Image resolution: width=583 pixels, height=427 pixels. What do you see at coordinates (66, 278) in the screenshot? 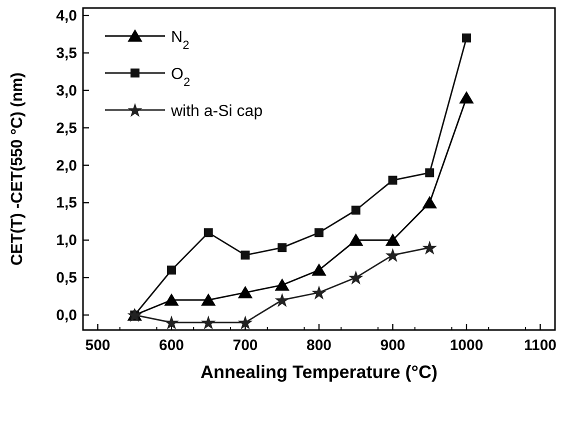
I see `y-tick-label: 0,5` at bounding box center [66, 278].